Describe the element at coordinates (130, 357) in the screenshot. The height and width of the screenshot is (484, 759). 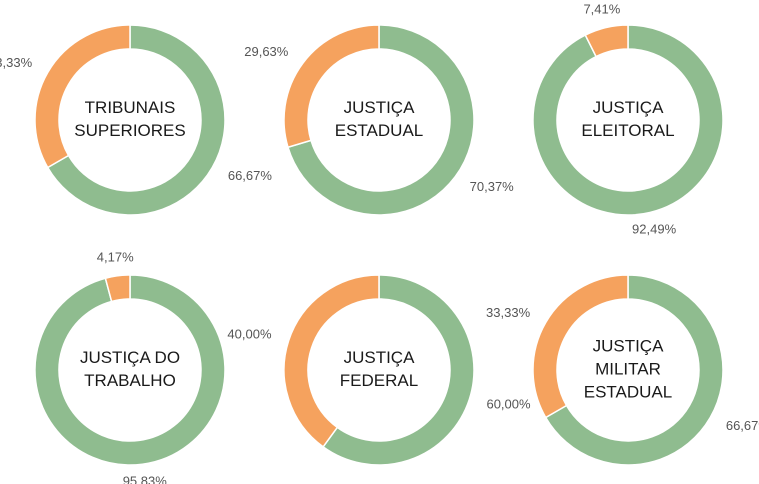
I see `center-label: JUSTIÇA DO` at that location.